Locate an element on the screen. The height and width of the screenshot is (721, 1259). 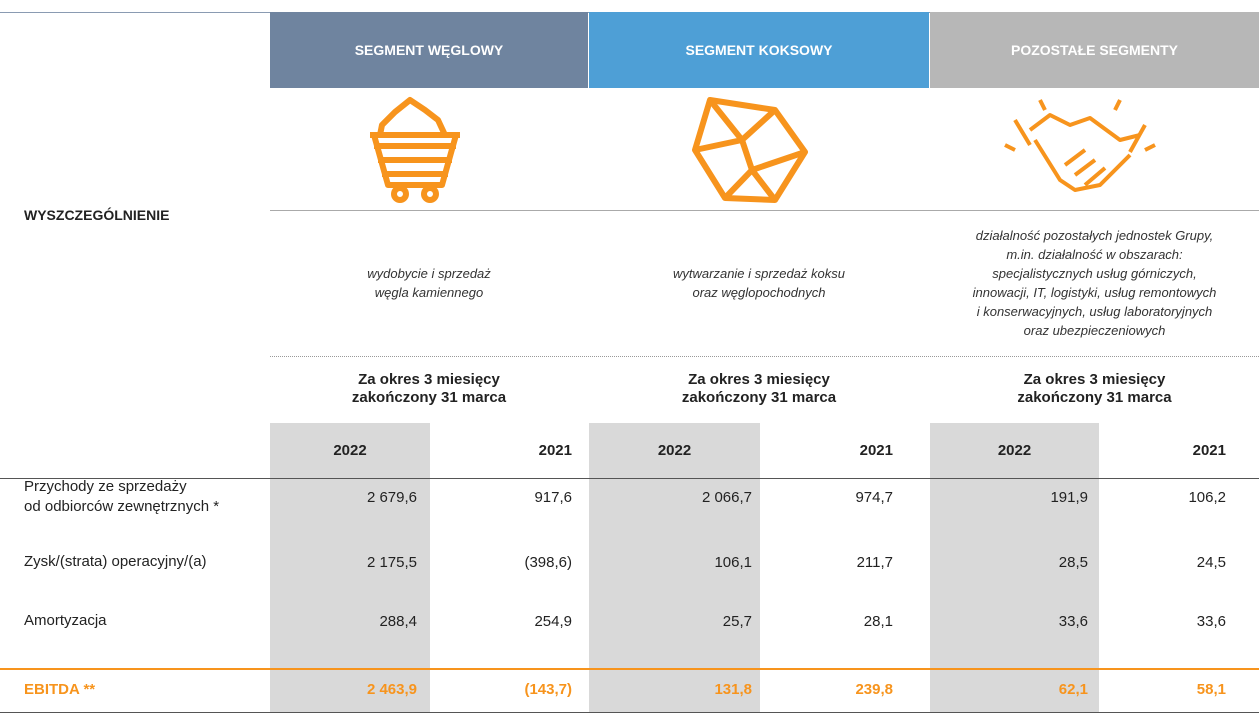
total-value: 58,1 is located at coordinates (1211, 689).